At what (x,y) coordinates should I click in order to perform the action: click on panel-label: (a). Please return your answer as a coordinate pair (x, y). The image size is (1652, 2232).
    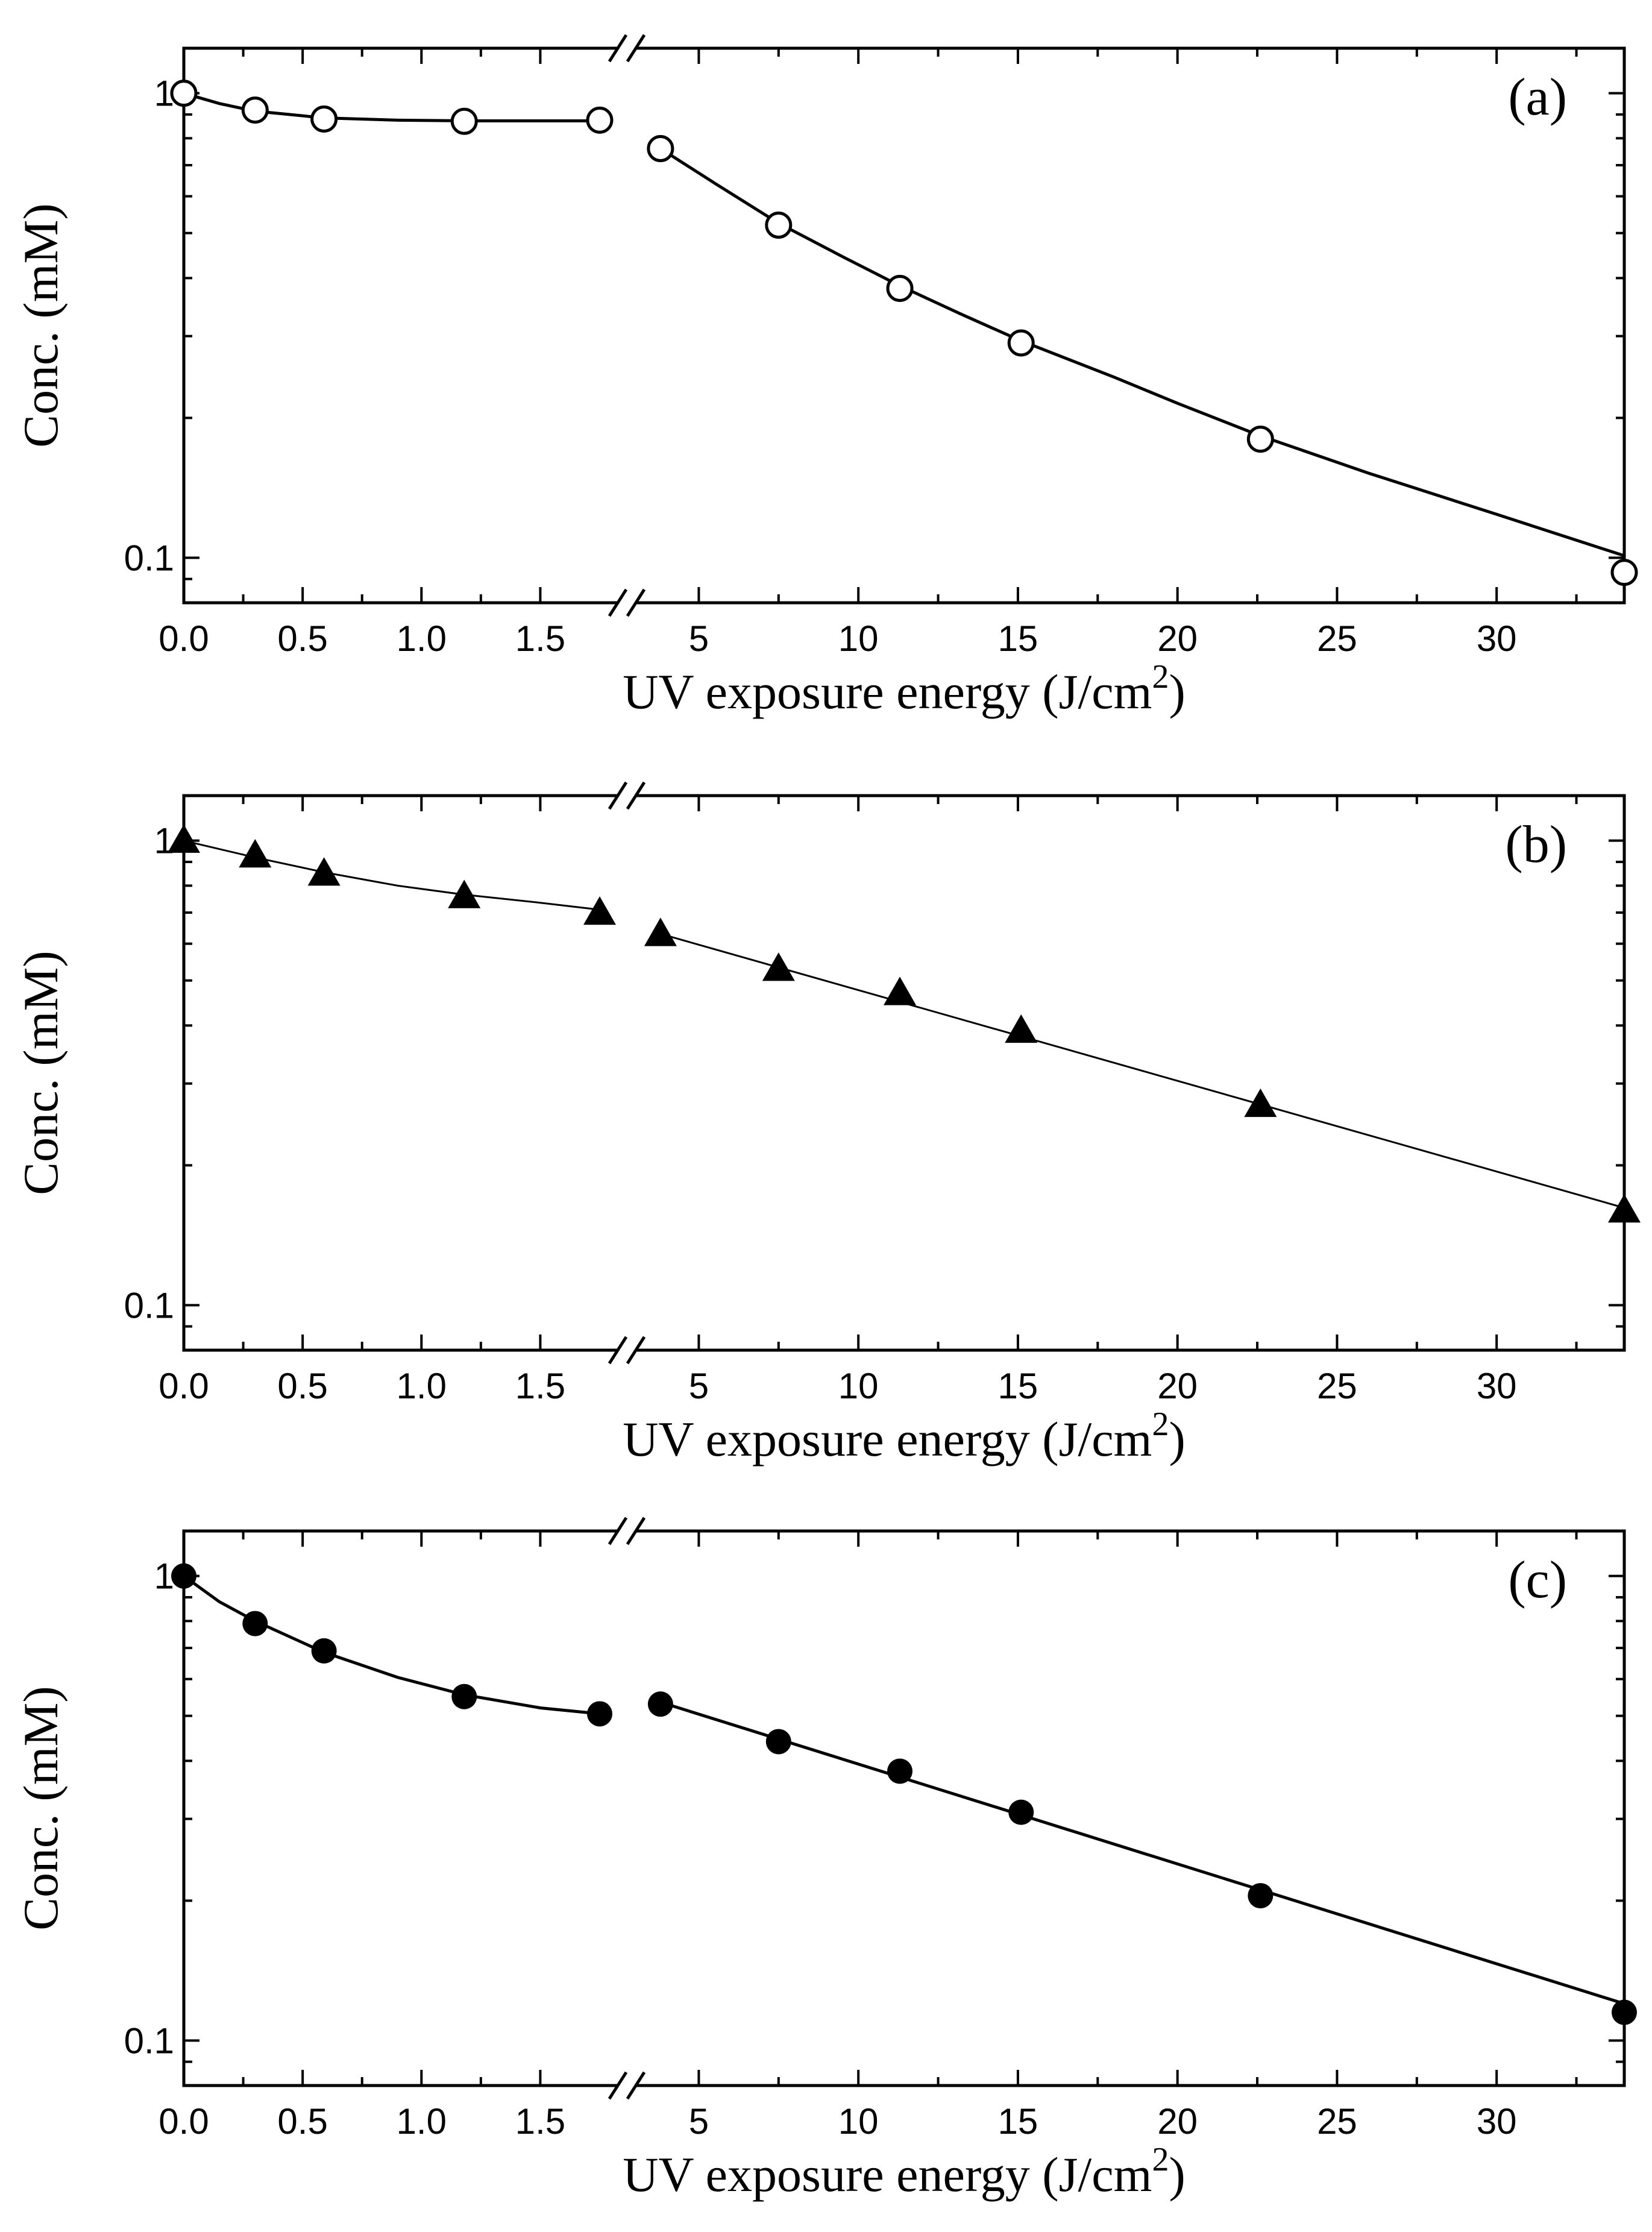
    Looking at the image, I should click on (1538, 97).